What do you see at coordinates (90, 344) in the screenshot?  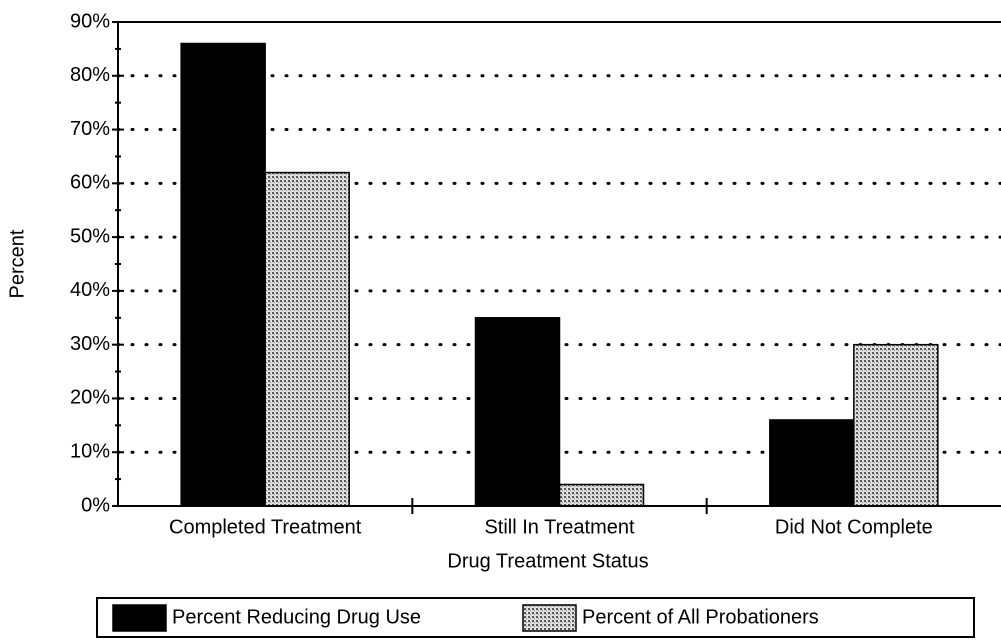 I see `y-tick-label: 30%` at bounding box center [90, 344].